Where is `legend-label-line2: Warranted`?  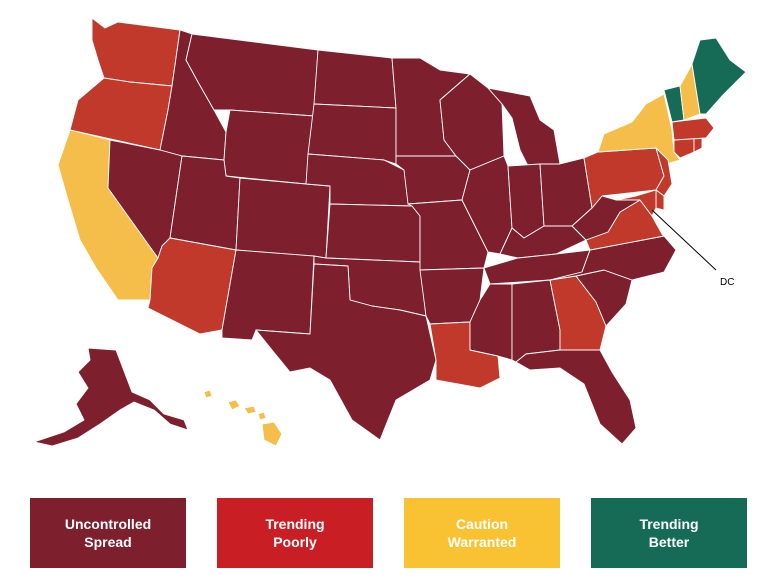 legend-label-line2: Warranted is located at coordinates (482, 542).